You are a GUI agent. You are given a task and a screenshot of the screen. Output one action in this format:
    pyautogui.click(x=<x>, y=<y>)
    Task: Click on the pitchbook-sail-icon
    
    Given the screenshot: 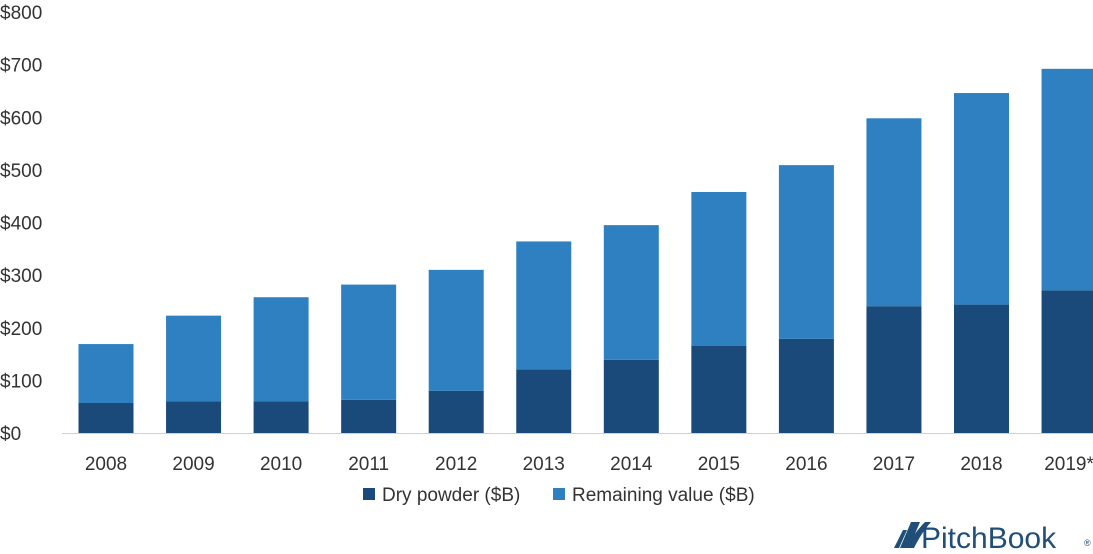 What is the action you would take?
    pyautogui.click(x=912, y=535)
    